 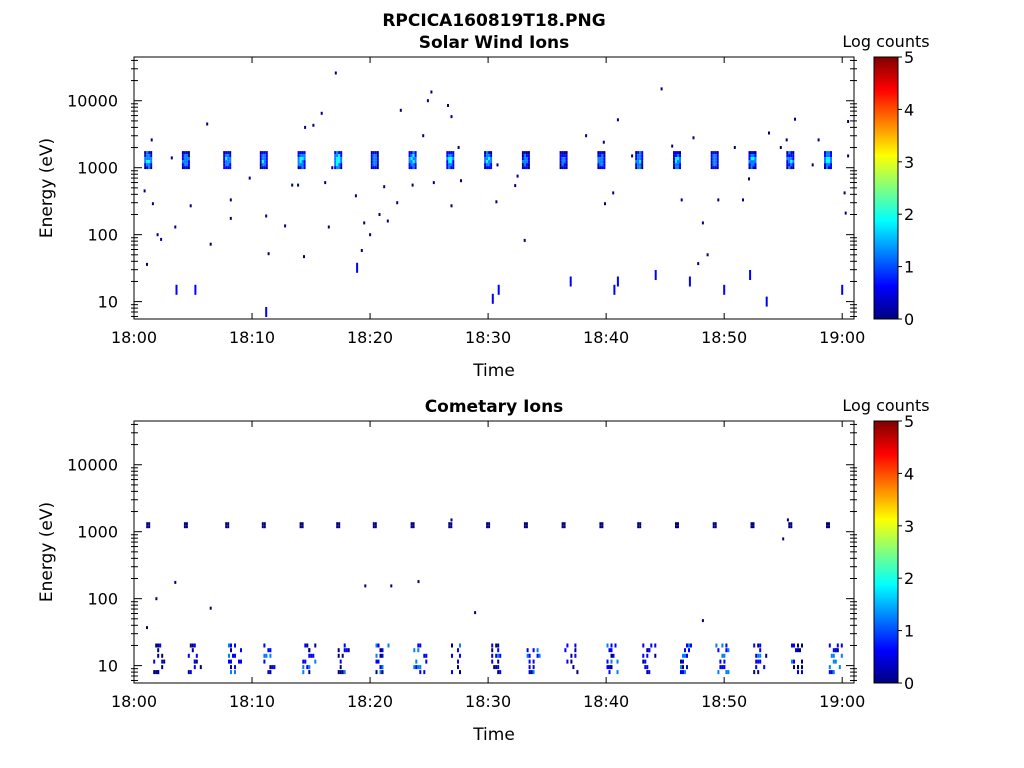 What do you see at coordinates (493, 371) in the screenshot?
I see `solar-wind-xlabel: Time` at bounding box center [493, 371].